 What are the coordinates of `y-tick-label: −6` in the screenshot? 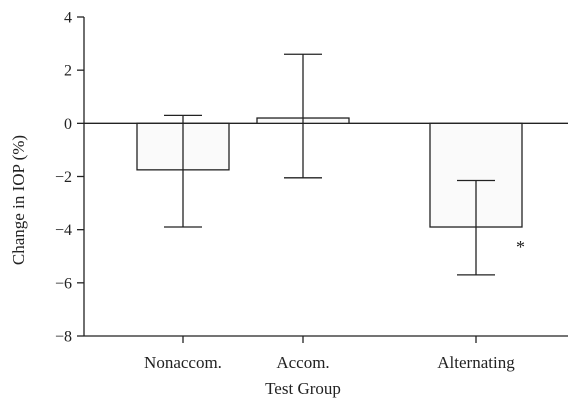 It's located at (63, 283).